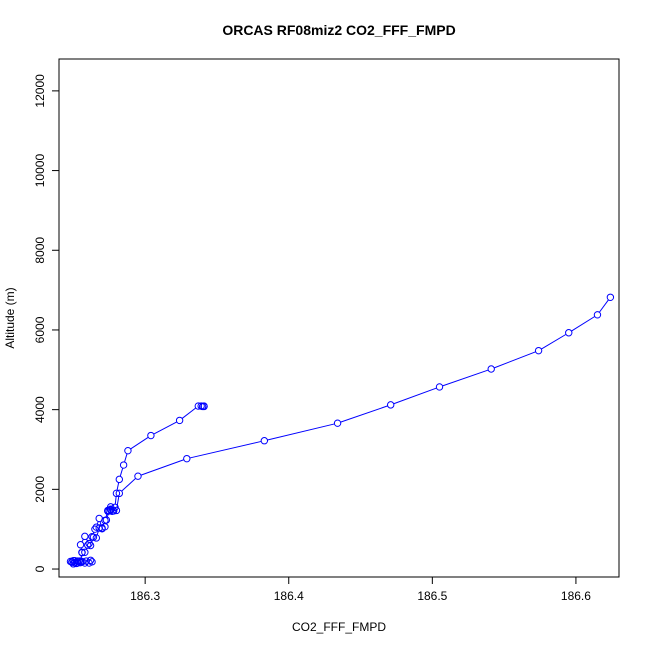 This screenshot has width=650, height=650. What do you see at coordinates (40, 489) in the screenshot?
I see `y-tick-label: 2000` at bounding box center [40, 489].